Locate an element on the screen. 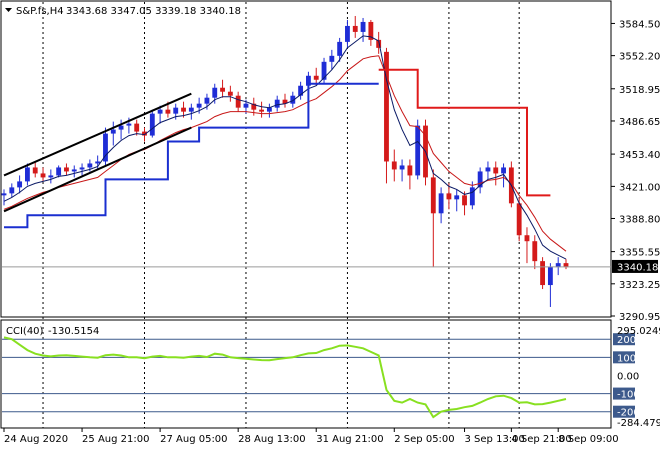 The image size is (660, 450). cci-level-label-1: 100 is located at coordinates (626, 358).